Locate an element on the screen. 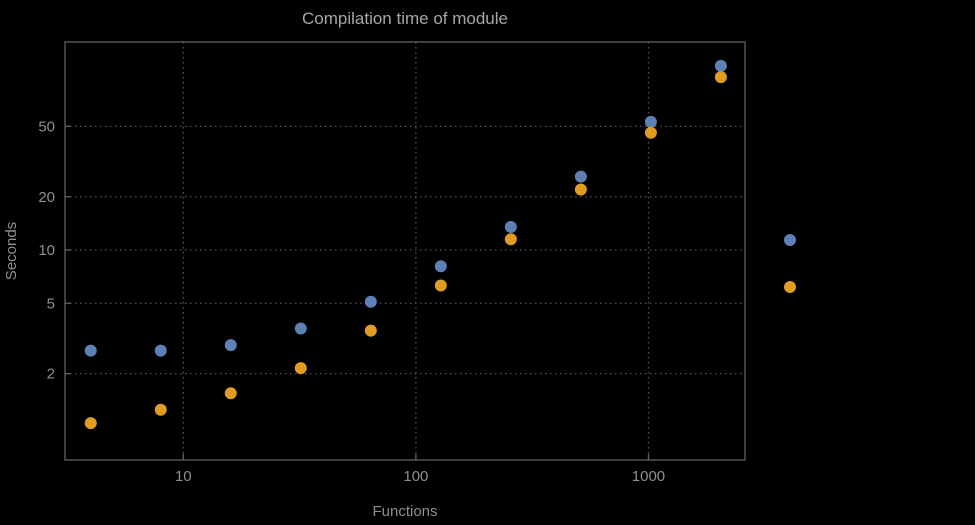 This screenshot has height=525, width=975. x-axis-label: Functions is located at coordinates (404, 511).